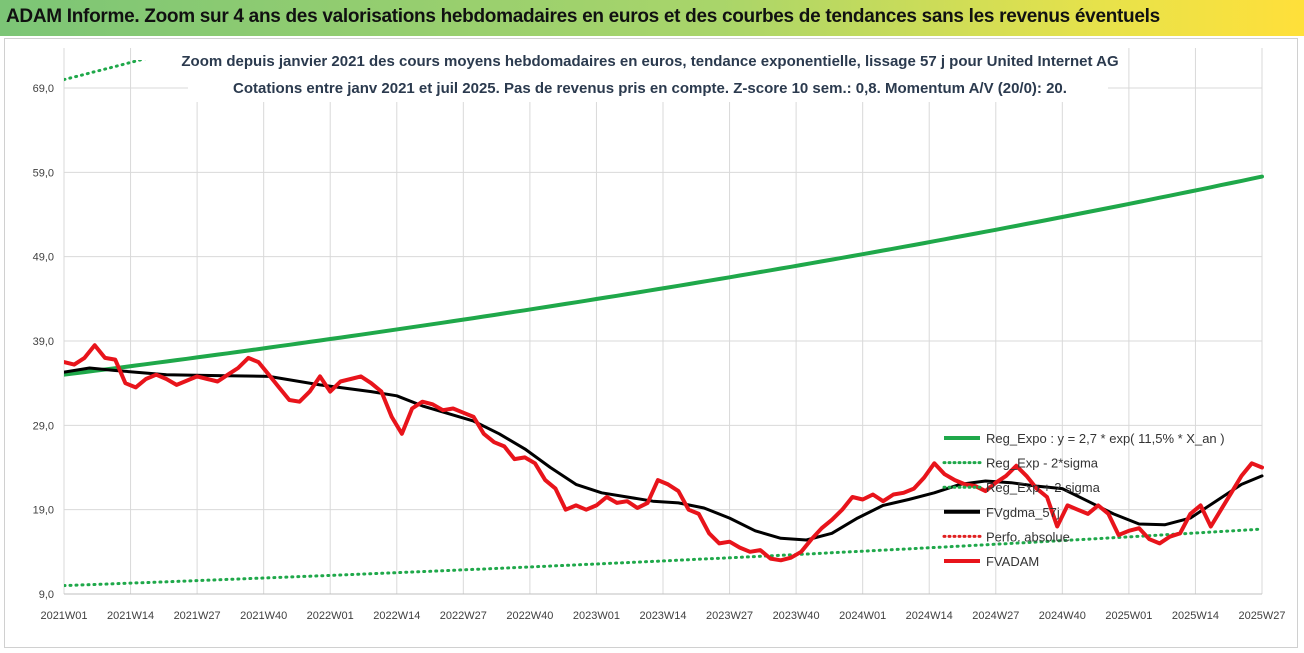 Image resolution: width=1304 pixels, height=653 pixels. What do you see at coordinates (43, 173) in the screenshot?
I see `y-tick-label: 59,0` at bounding box center [43, 173].